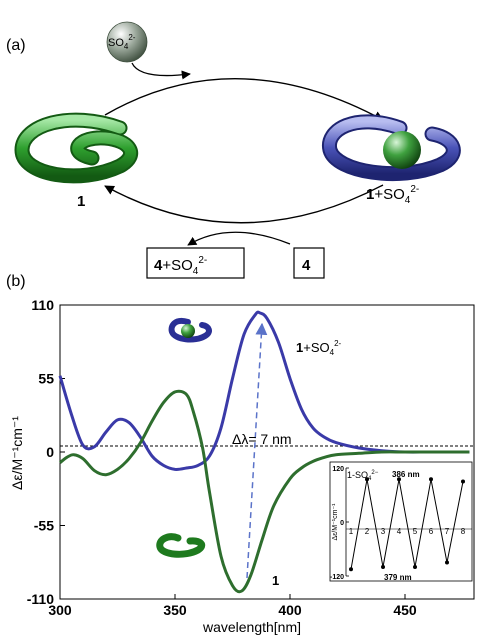 The width and height of the screenshot is (481, 638). I want to click on x-tick-label-3: 450, so click(405, 610).